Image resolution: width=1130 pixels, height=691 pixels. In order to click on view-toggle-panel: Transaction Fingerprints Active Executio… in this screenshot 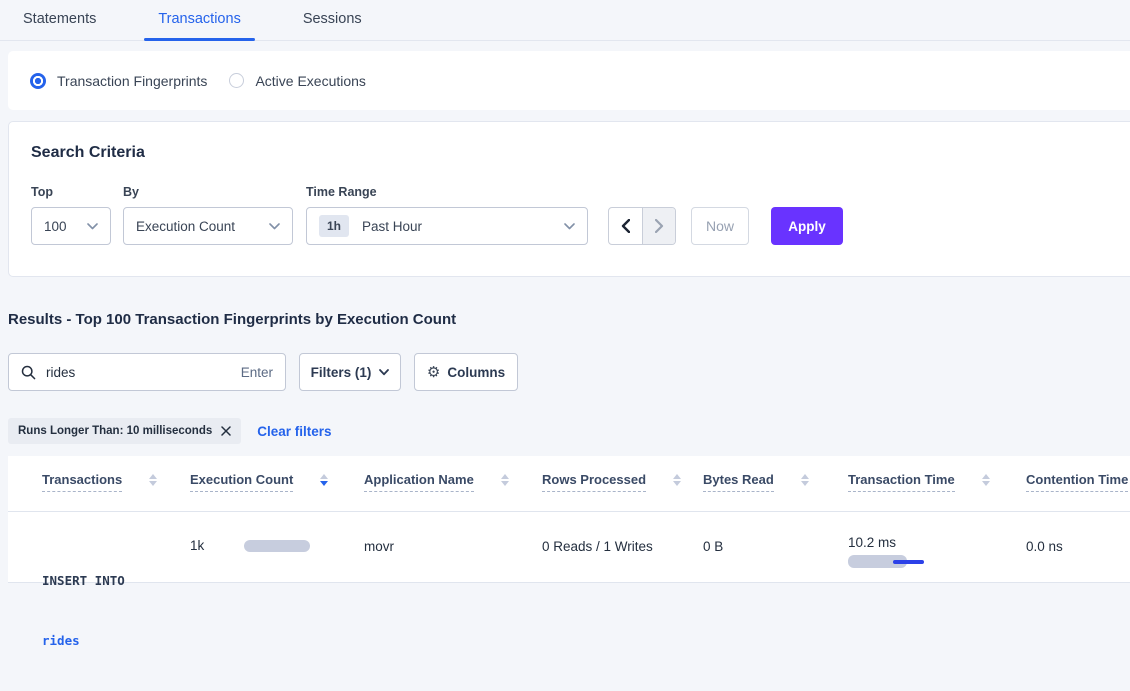, I will do `click(569, 80)`.